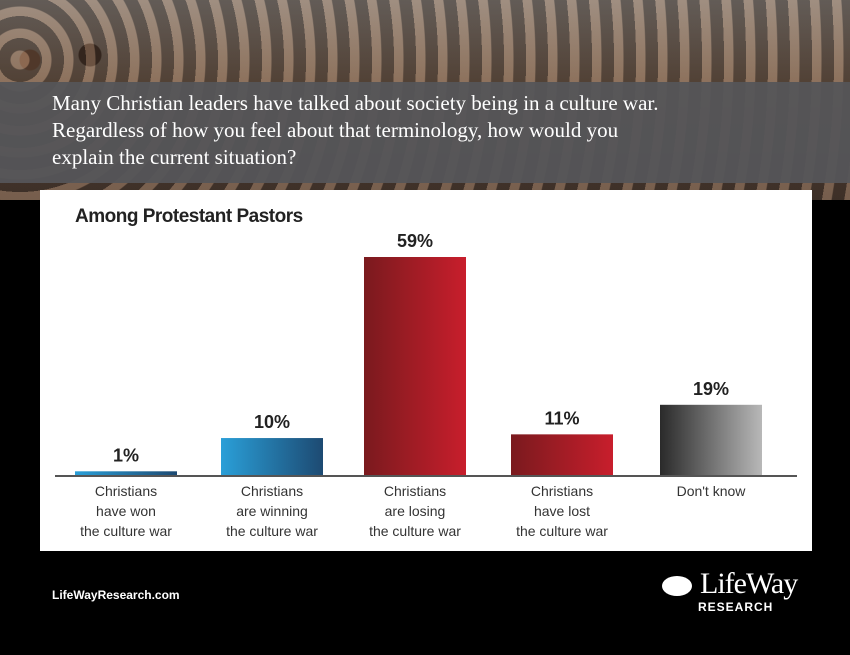 The image size is (850, 655). What do you see at coordinates (126, 455) in the screenshot?
I see `value-label: 1%` at bounding box center [126, 455].